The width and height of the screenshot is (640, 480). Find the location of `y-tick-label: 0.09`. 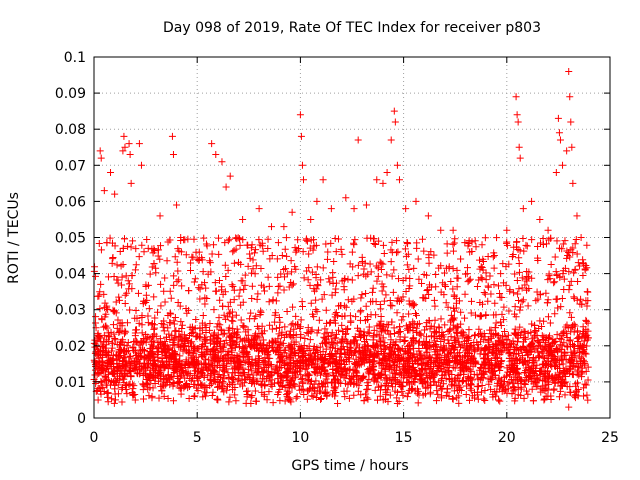

y-tick-label: 0.09 is located at coordinates (70, 94).